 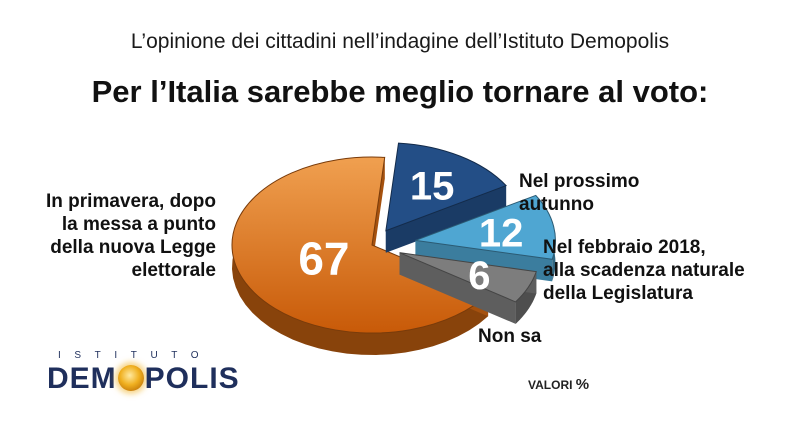 I want to click on pie-slice-febbraio, so click(x=485, y=238).